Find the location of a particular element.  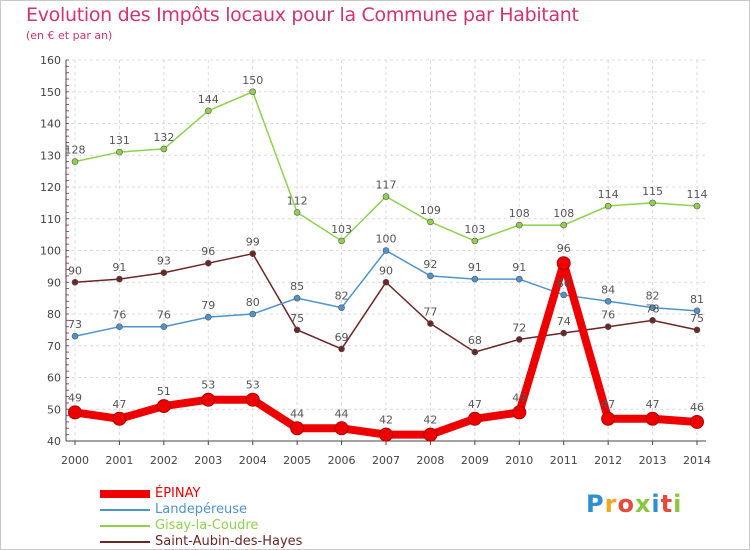

legend-item-saint-aubin: Saint-Aubin-des-Hayes is located at coordinates (230, 542).